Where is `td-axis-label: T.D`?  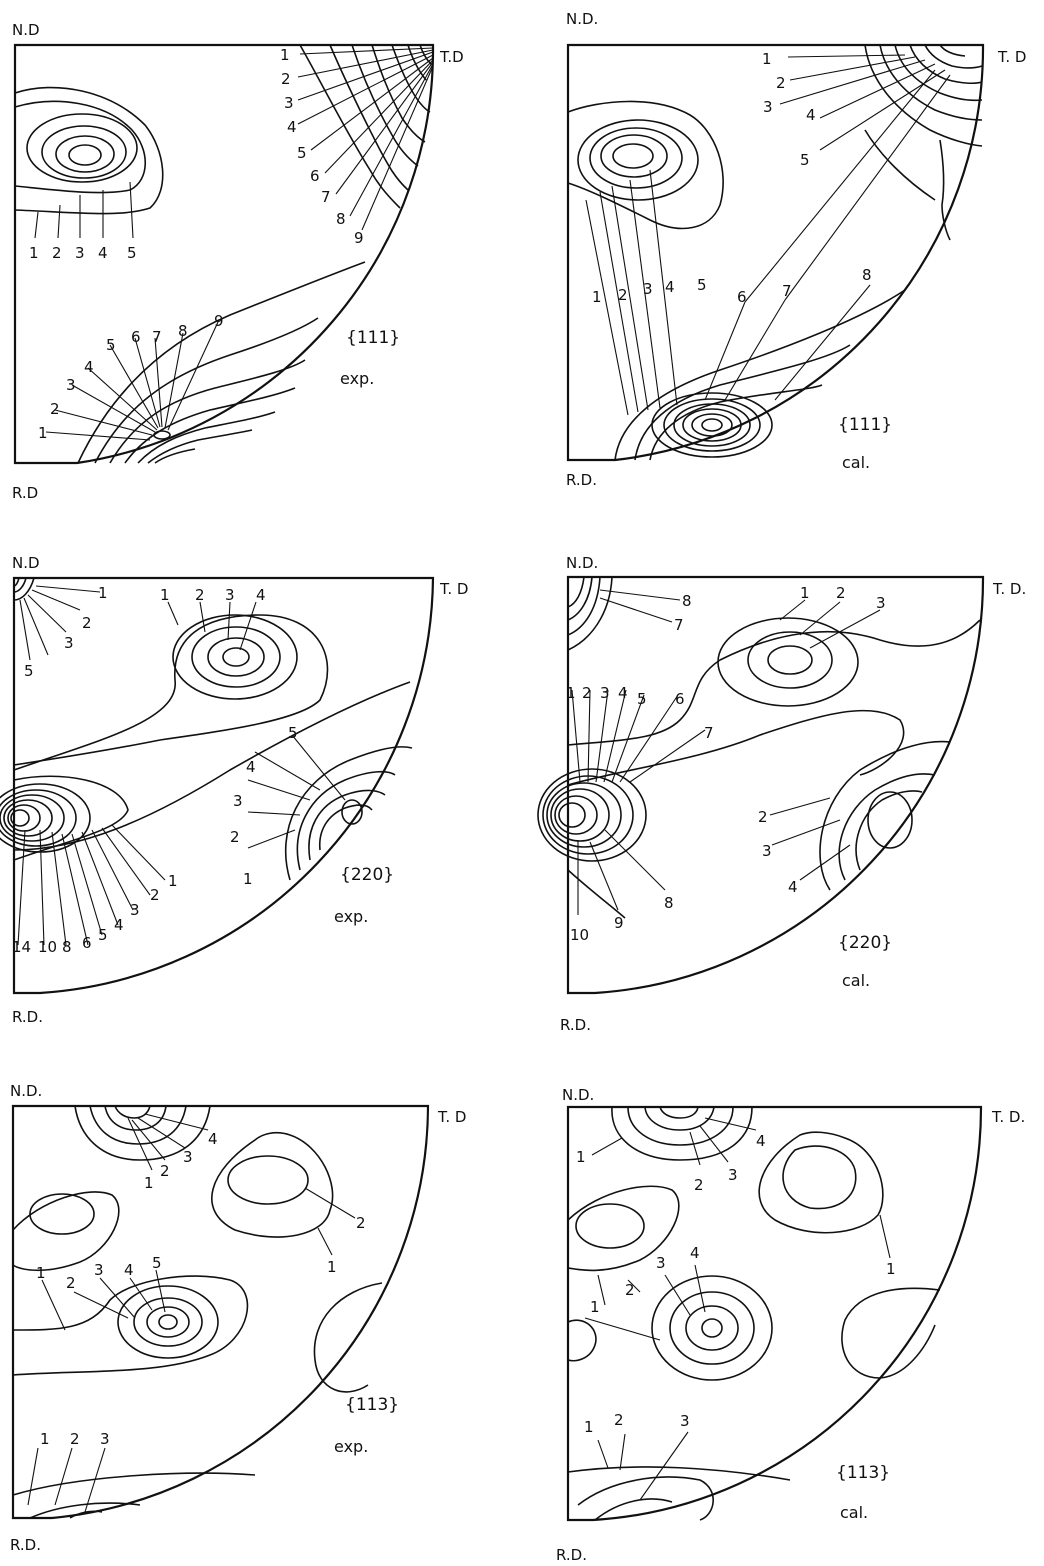 td-axis-label: T.D is located at coordinates (451, 57).